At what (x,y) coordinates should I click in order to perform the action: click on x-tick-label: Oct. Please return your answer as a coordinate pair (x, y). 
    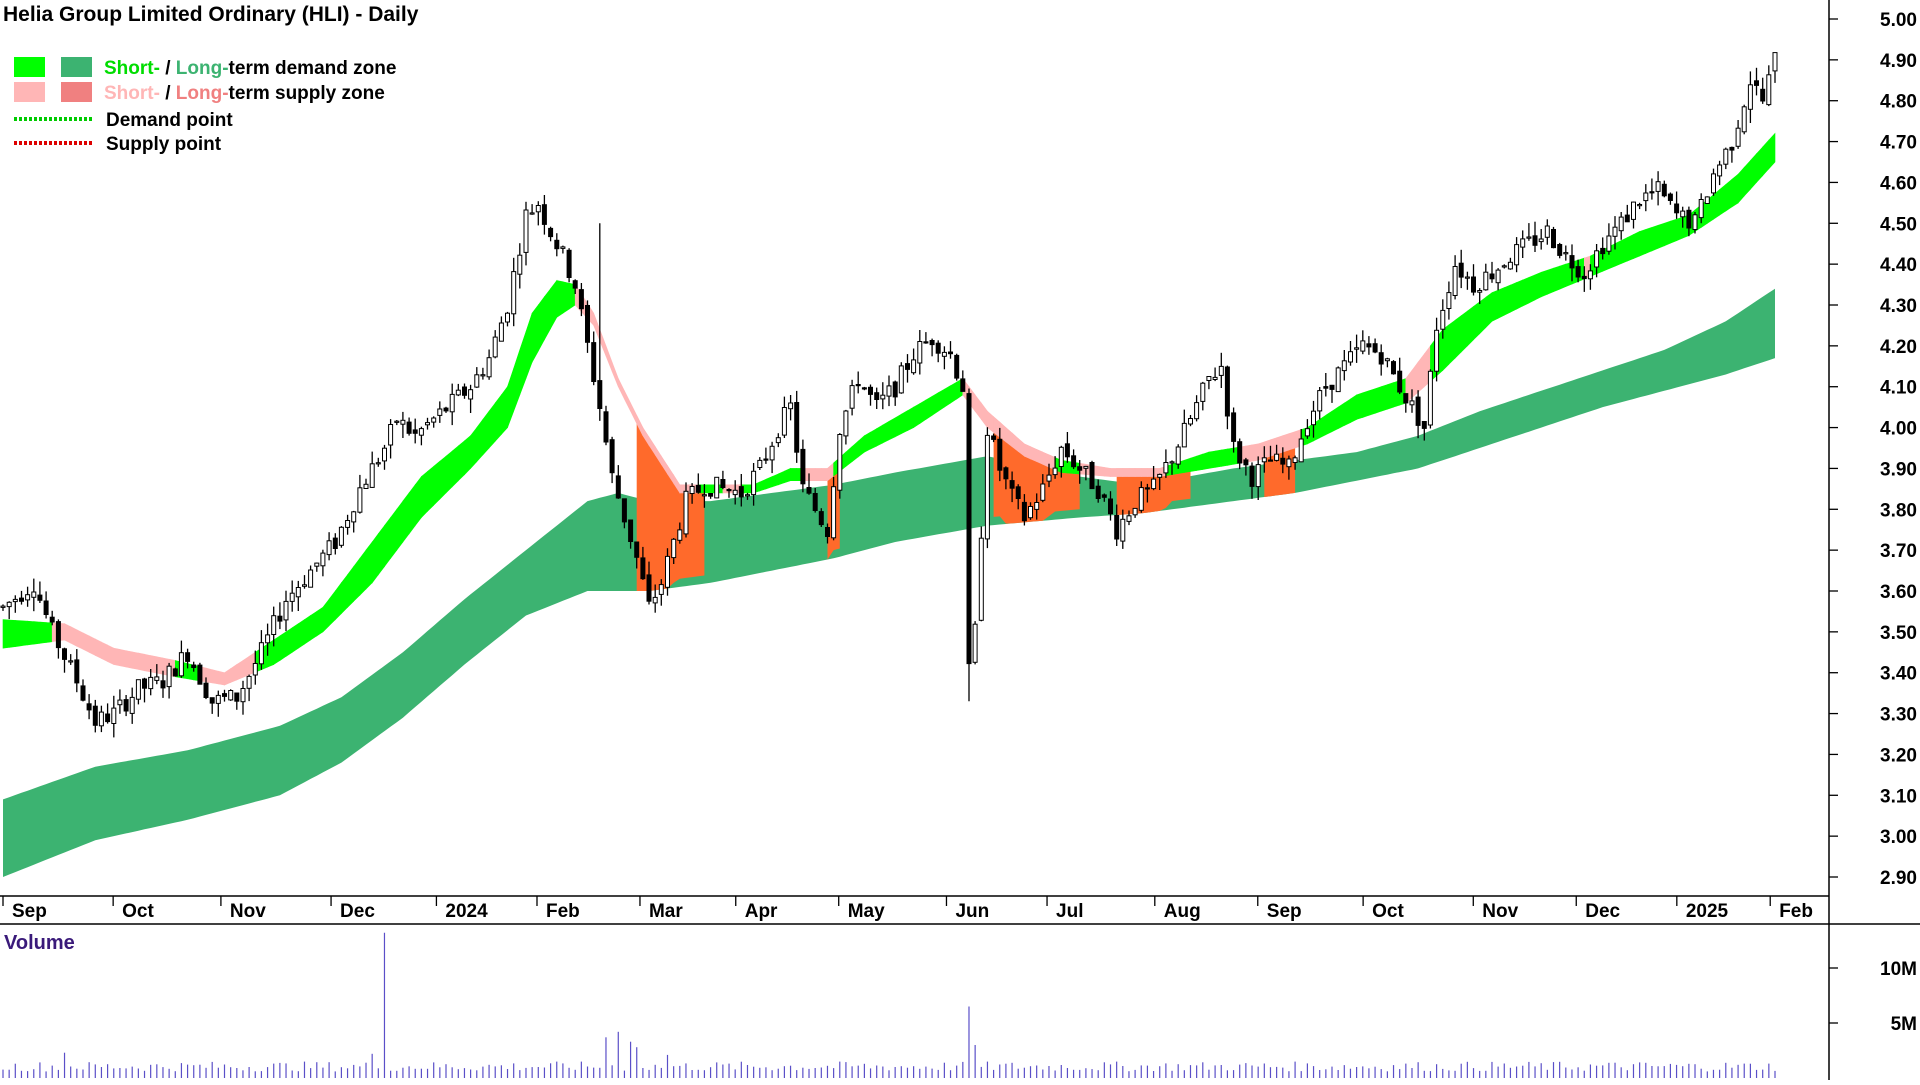
    Looking at the image, I should click on (138, 911).